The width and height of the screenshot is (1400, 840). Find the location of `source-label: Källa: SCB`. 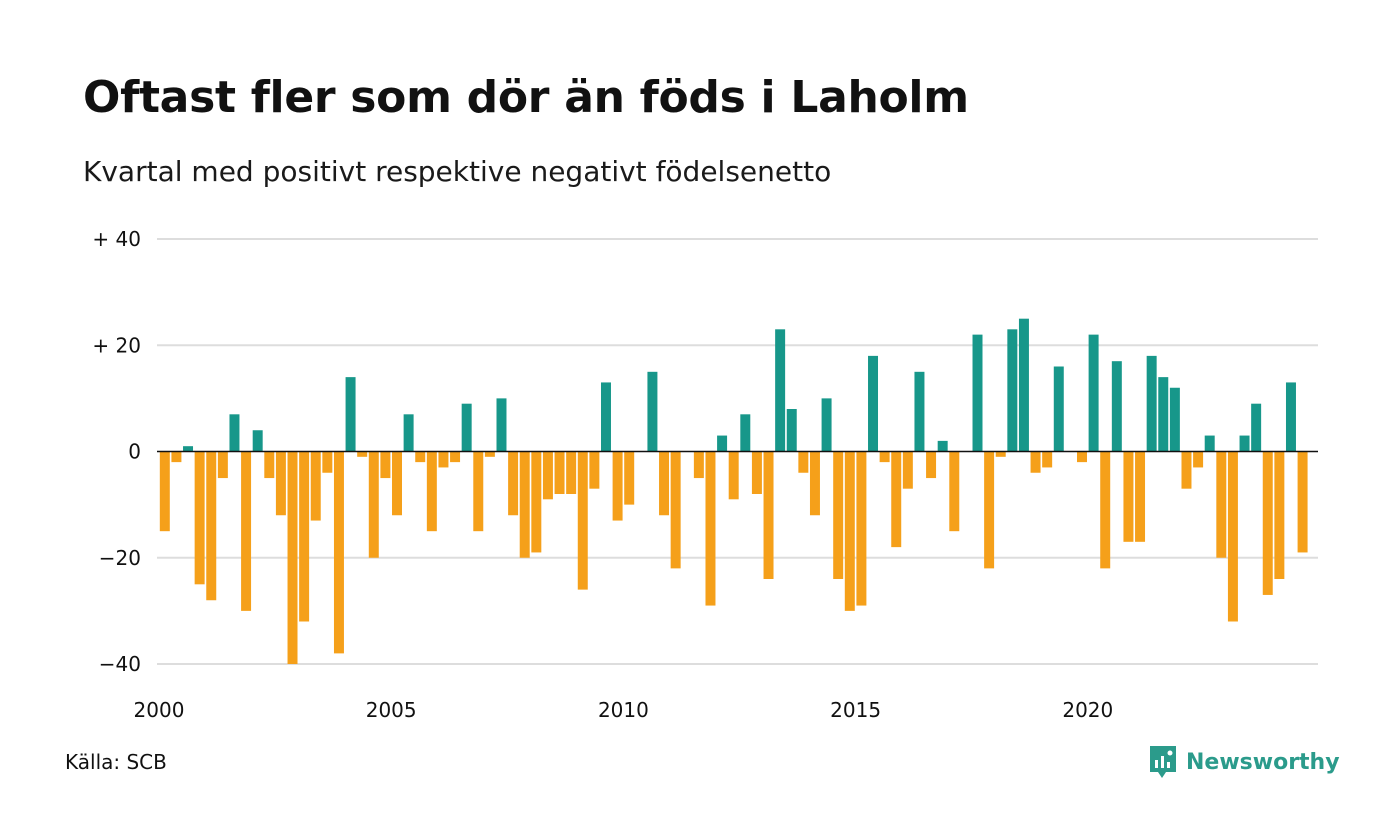

source-label: Källa: SCB is located at coordinates (116, 762).